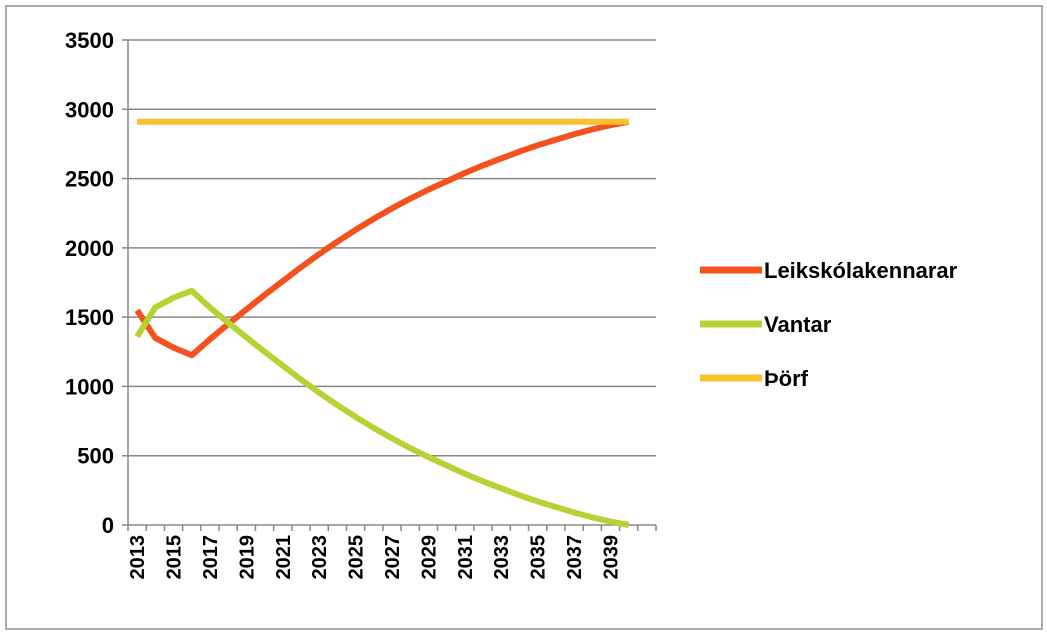  What do you see at coordinates (393, 557) in the screenshot?
I see `x-tick-label: 2027` at bounding box center [393, 557].